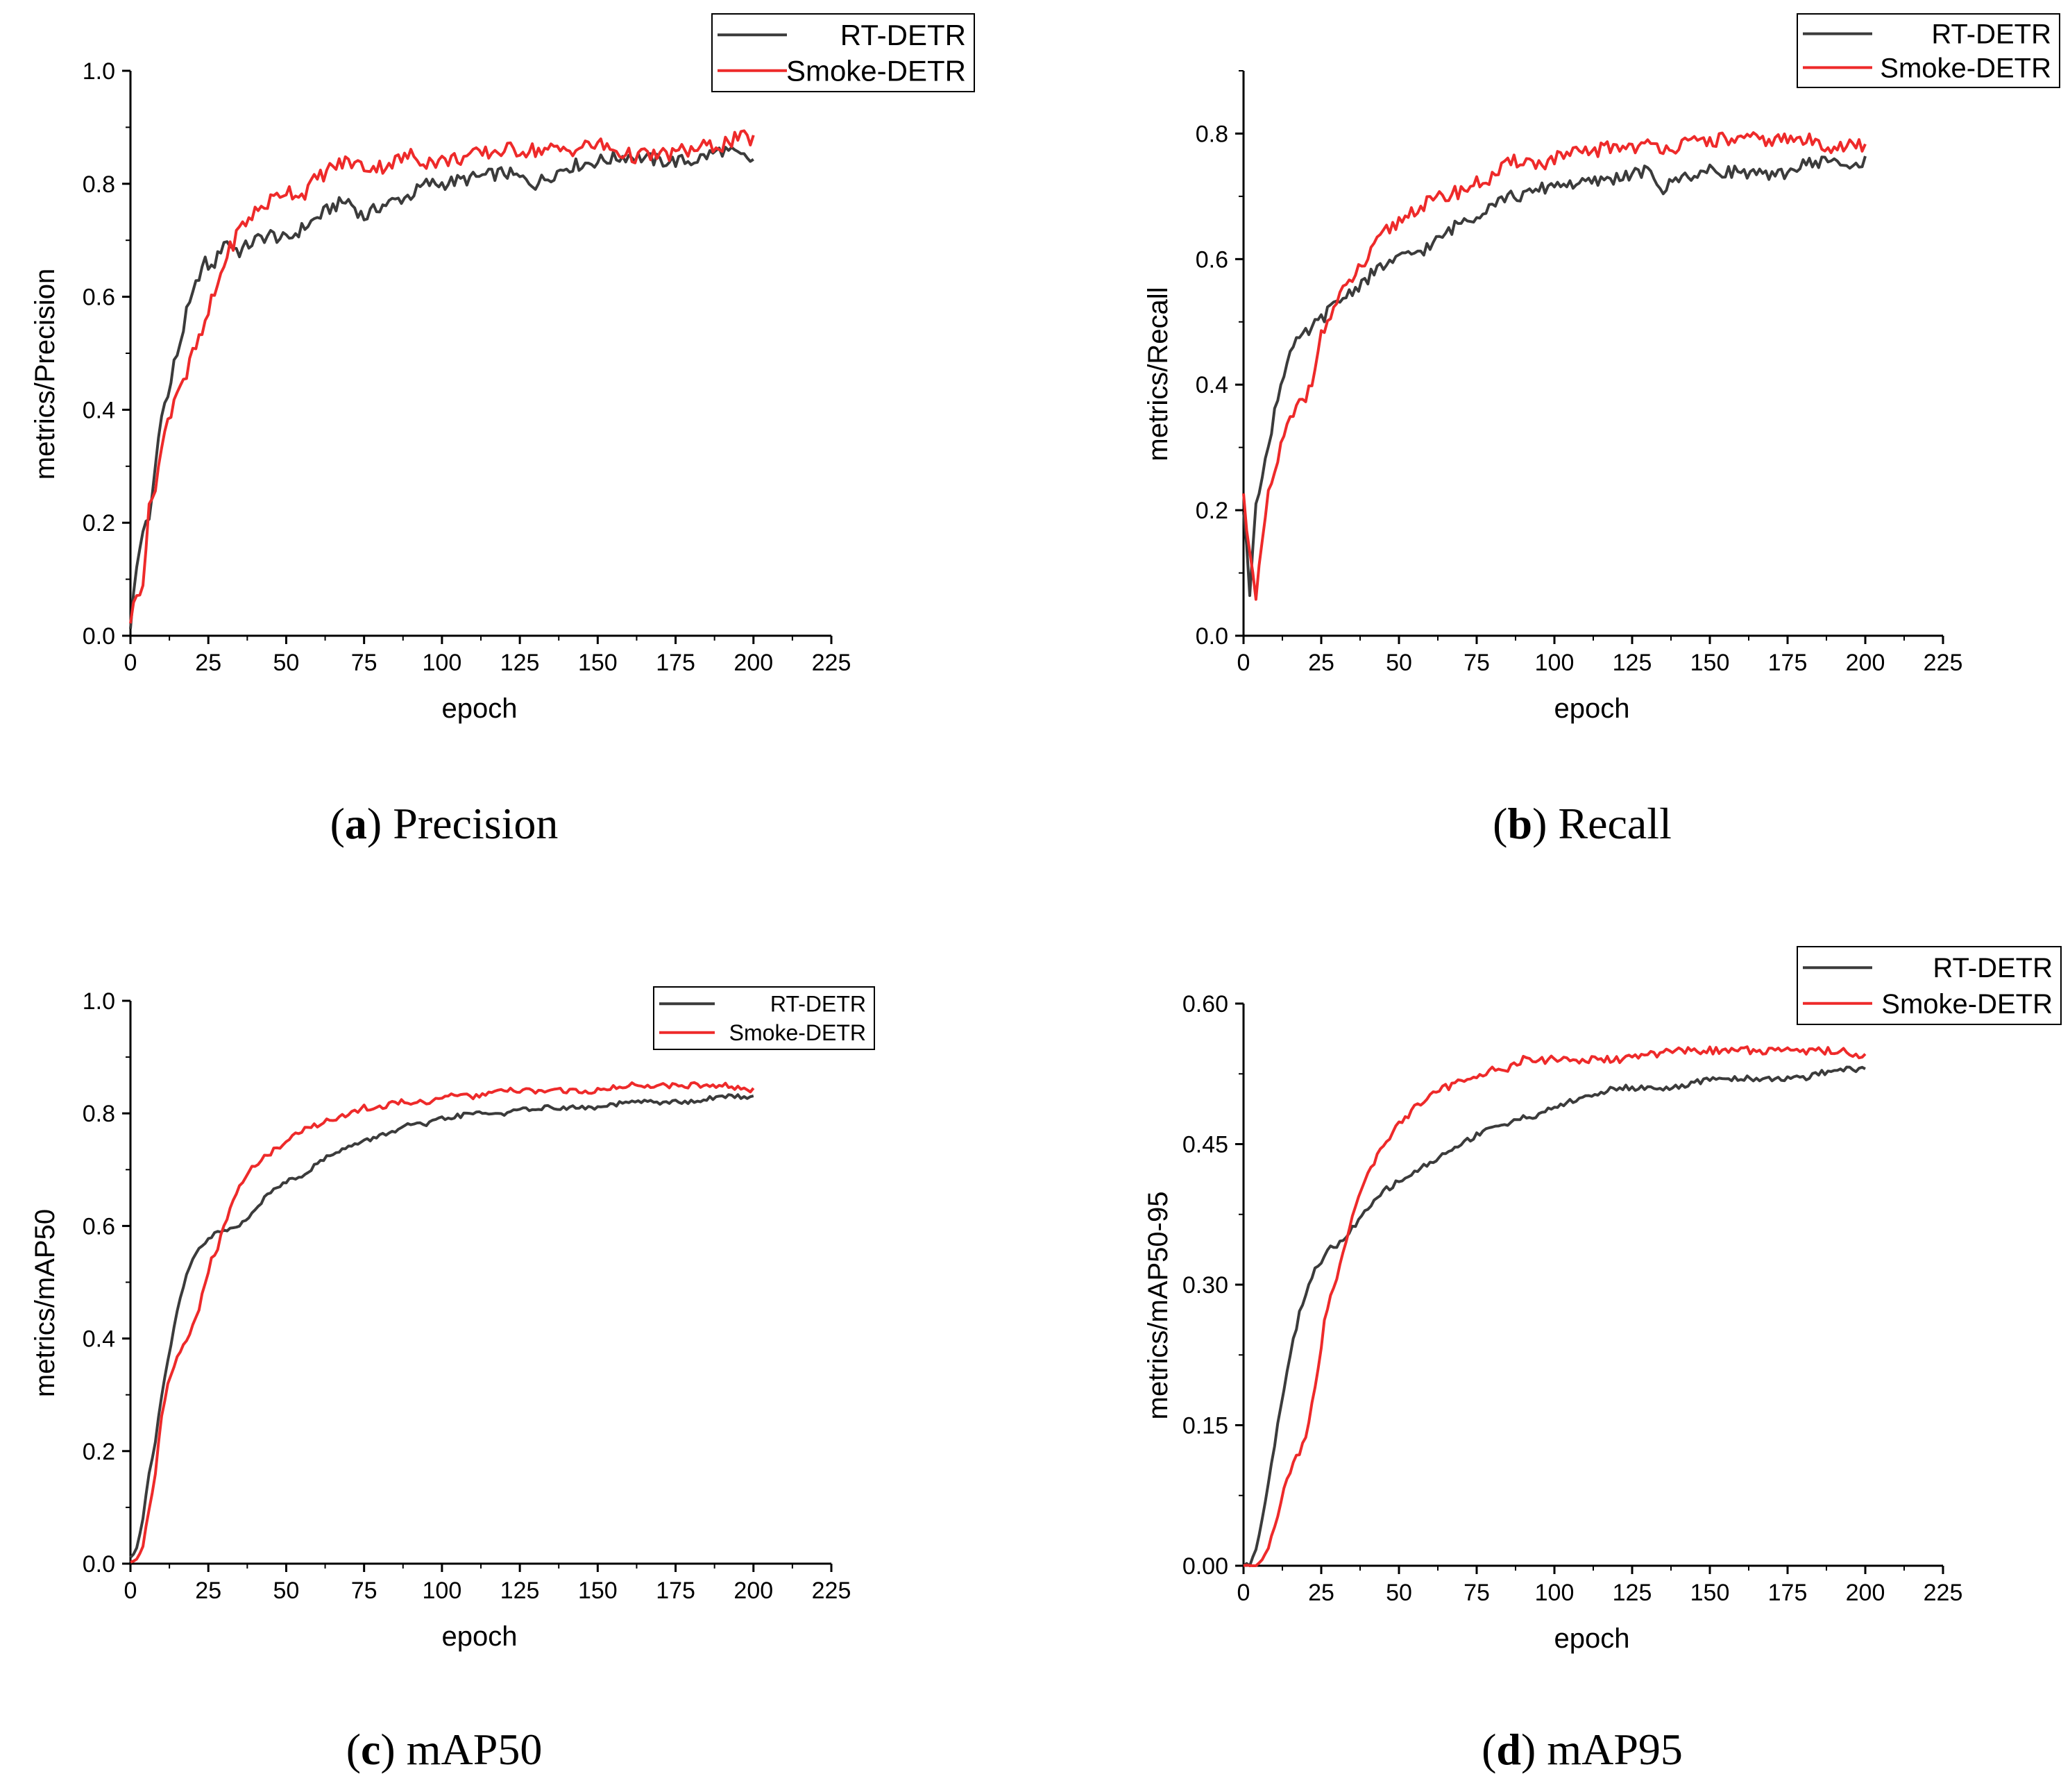 This screenshot has height=1792, width=2070. What do you see at coordinates (1205, 1145) in the screenshot?
I see `y-tick-label: 0.45` at bounding box center [1205, 1145].